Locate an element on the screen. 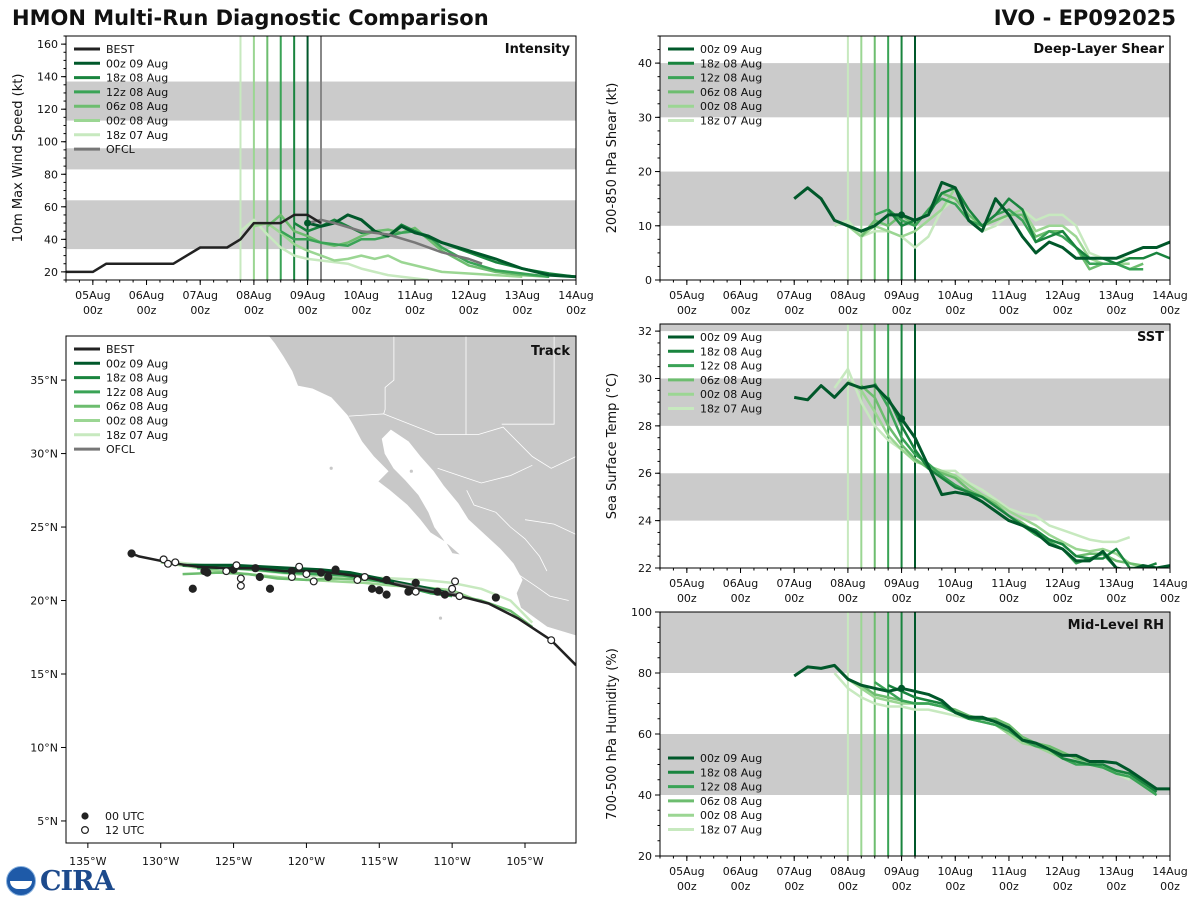  y-tick-label: 32 is located at coordinates (645, 331).